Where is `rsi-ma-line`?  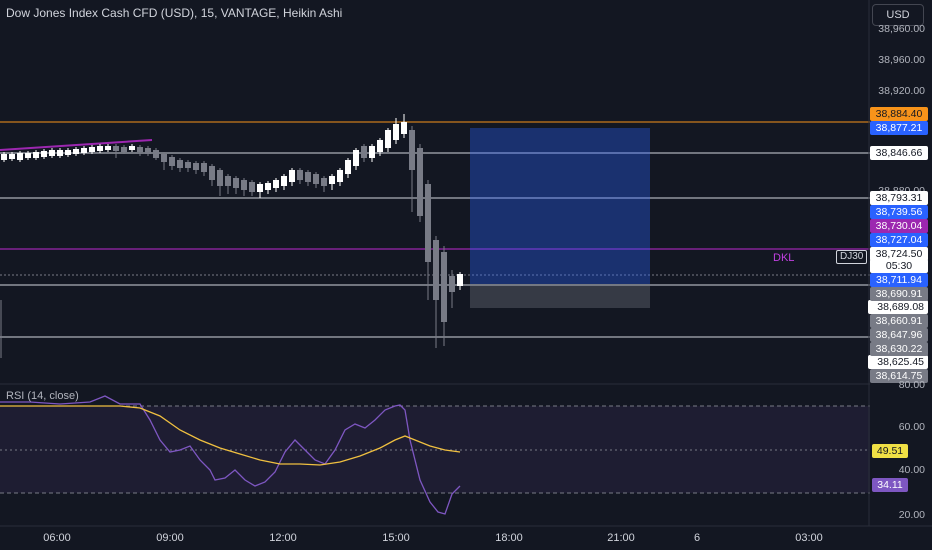 rsi-ma-line is located at coordinates (230, 435).